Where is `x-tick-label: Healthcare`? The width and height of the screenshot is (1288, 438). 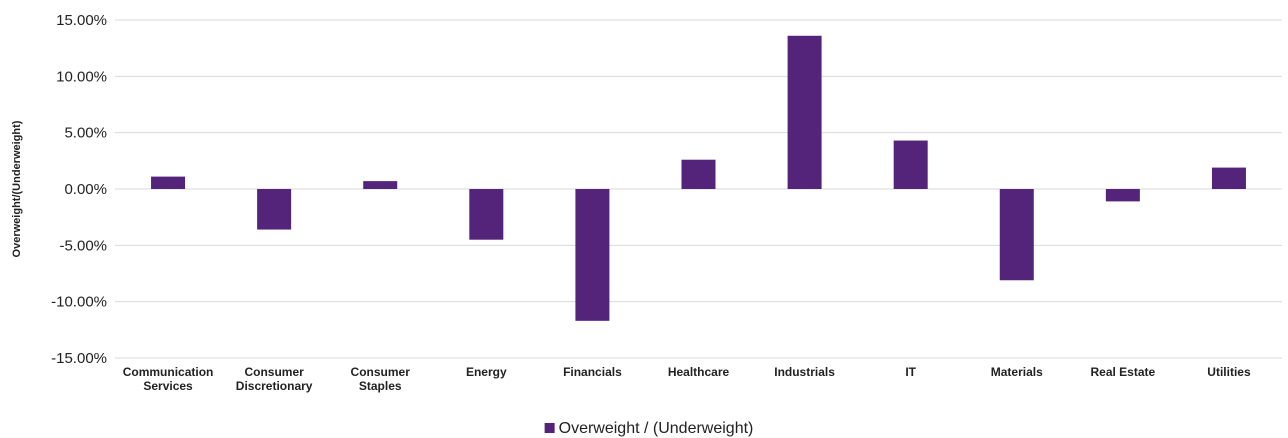
x-tick-label: Healthcare is located at coordinates (699, 372).